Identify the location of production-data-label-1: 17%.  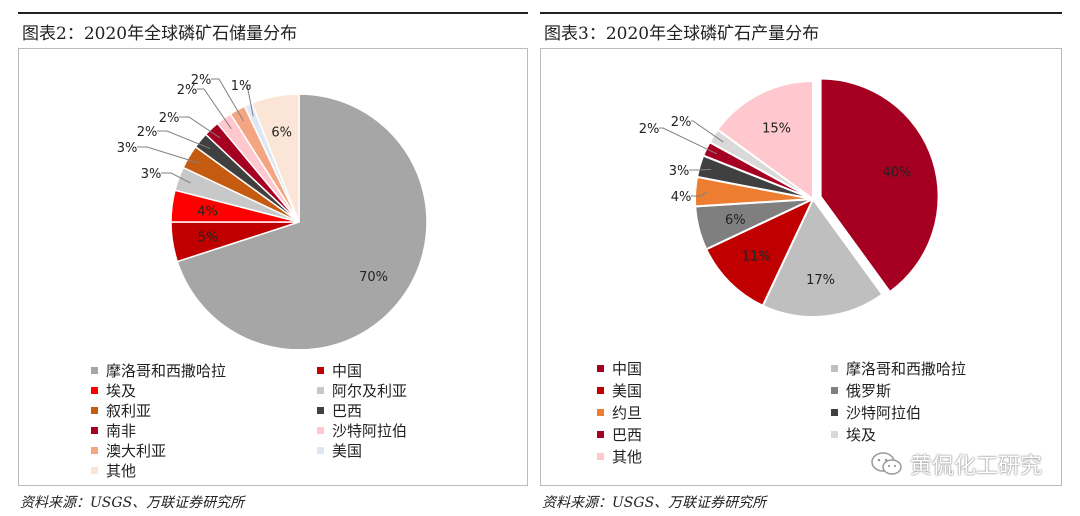
(820, 280).